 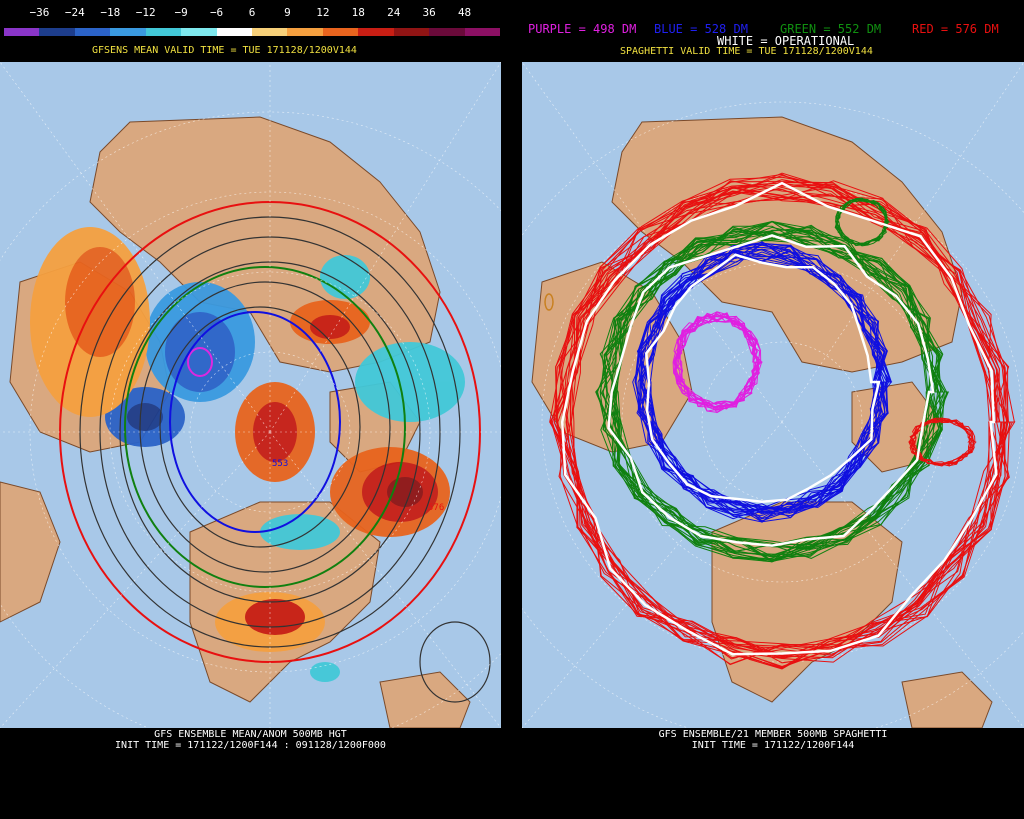 What do you see at coordinates (252, 12) in the screenshot?
I see `legend-tick-label: 6` at bounding box center [252, 12].